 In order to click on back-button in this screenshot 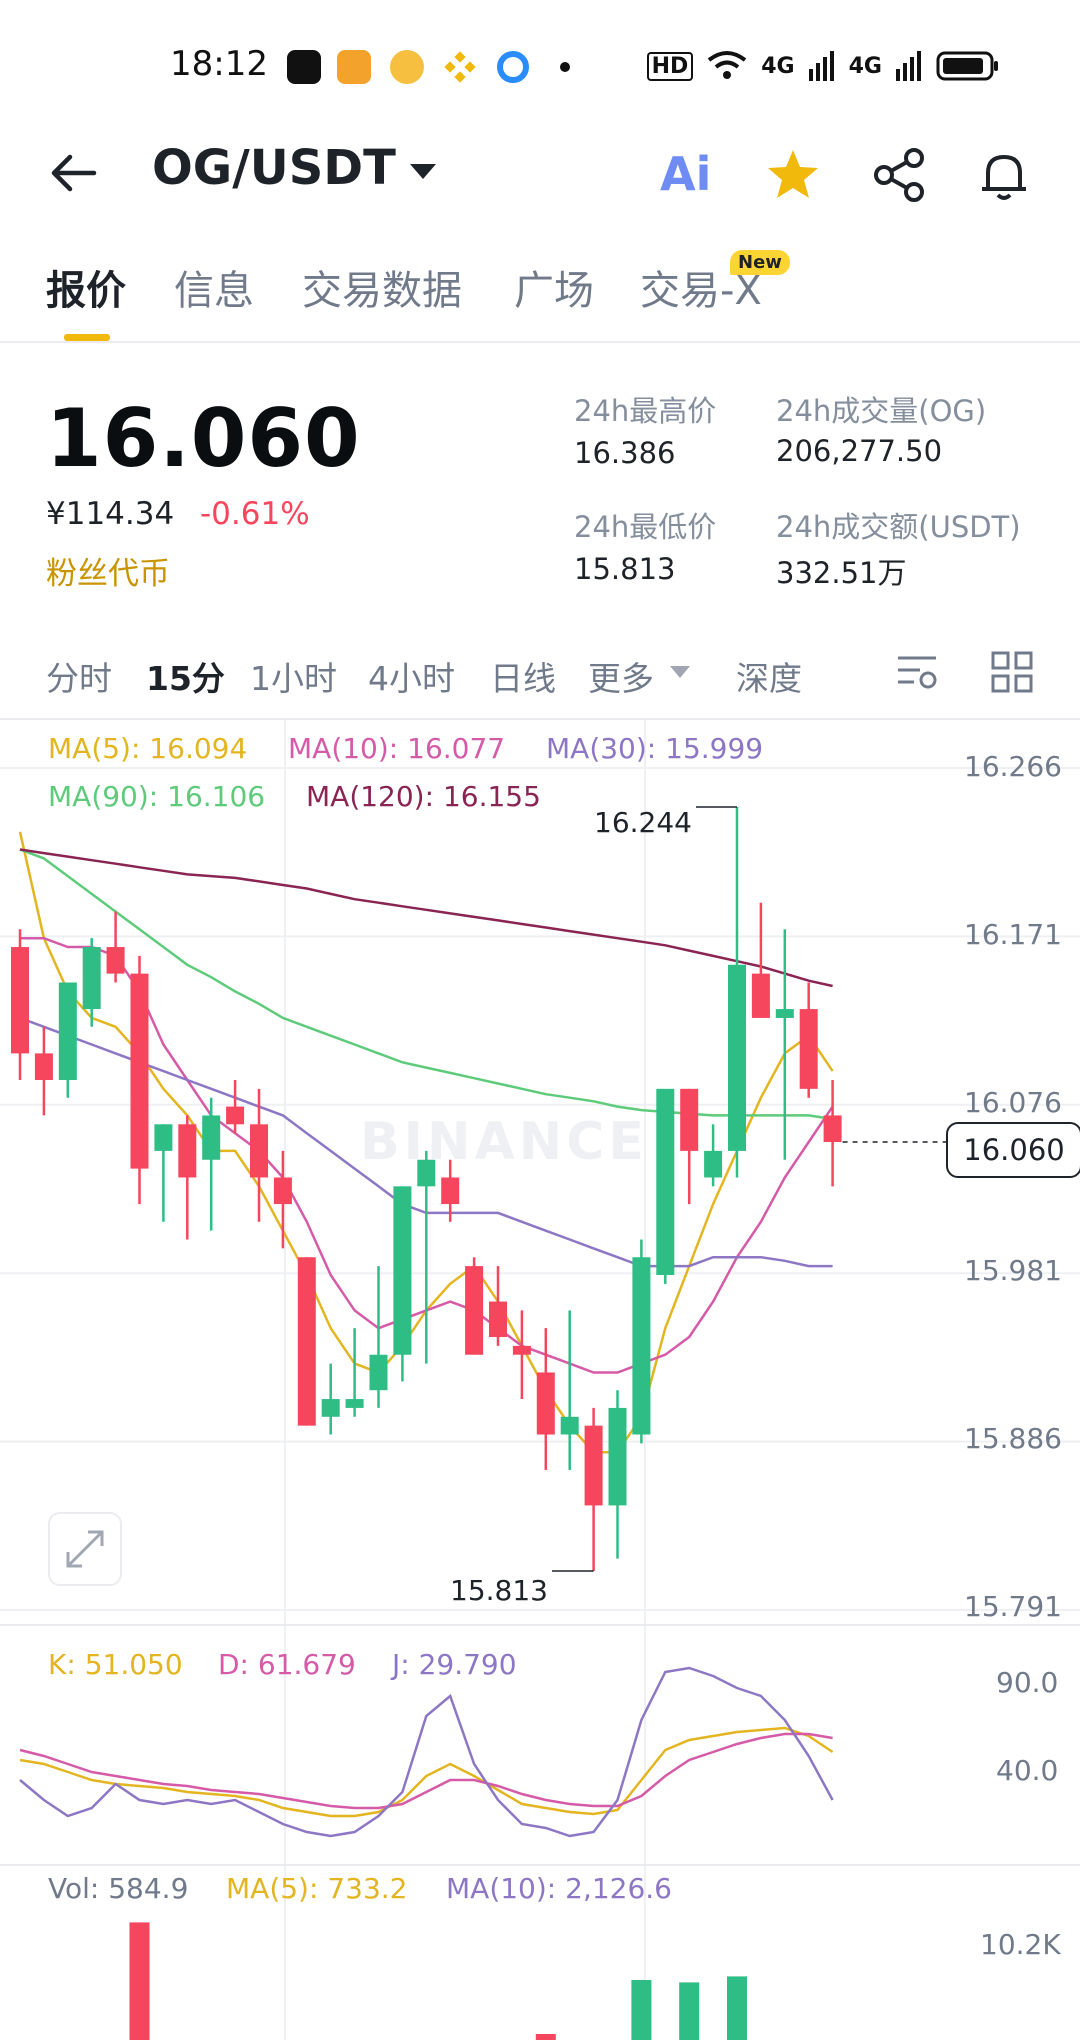, I will do `click(73, 173)`.